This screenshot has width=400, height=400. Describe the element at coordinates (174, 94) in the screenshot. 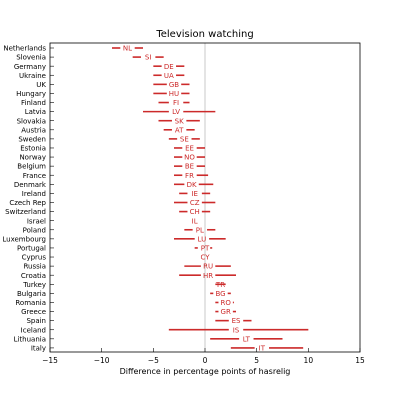

I see `estimate-label-hu: HU` at that location.